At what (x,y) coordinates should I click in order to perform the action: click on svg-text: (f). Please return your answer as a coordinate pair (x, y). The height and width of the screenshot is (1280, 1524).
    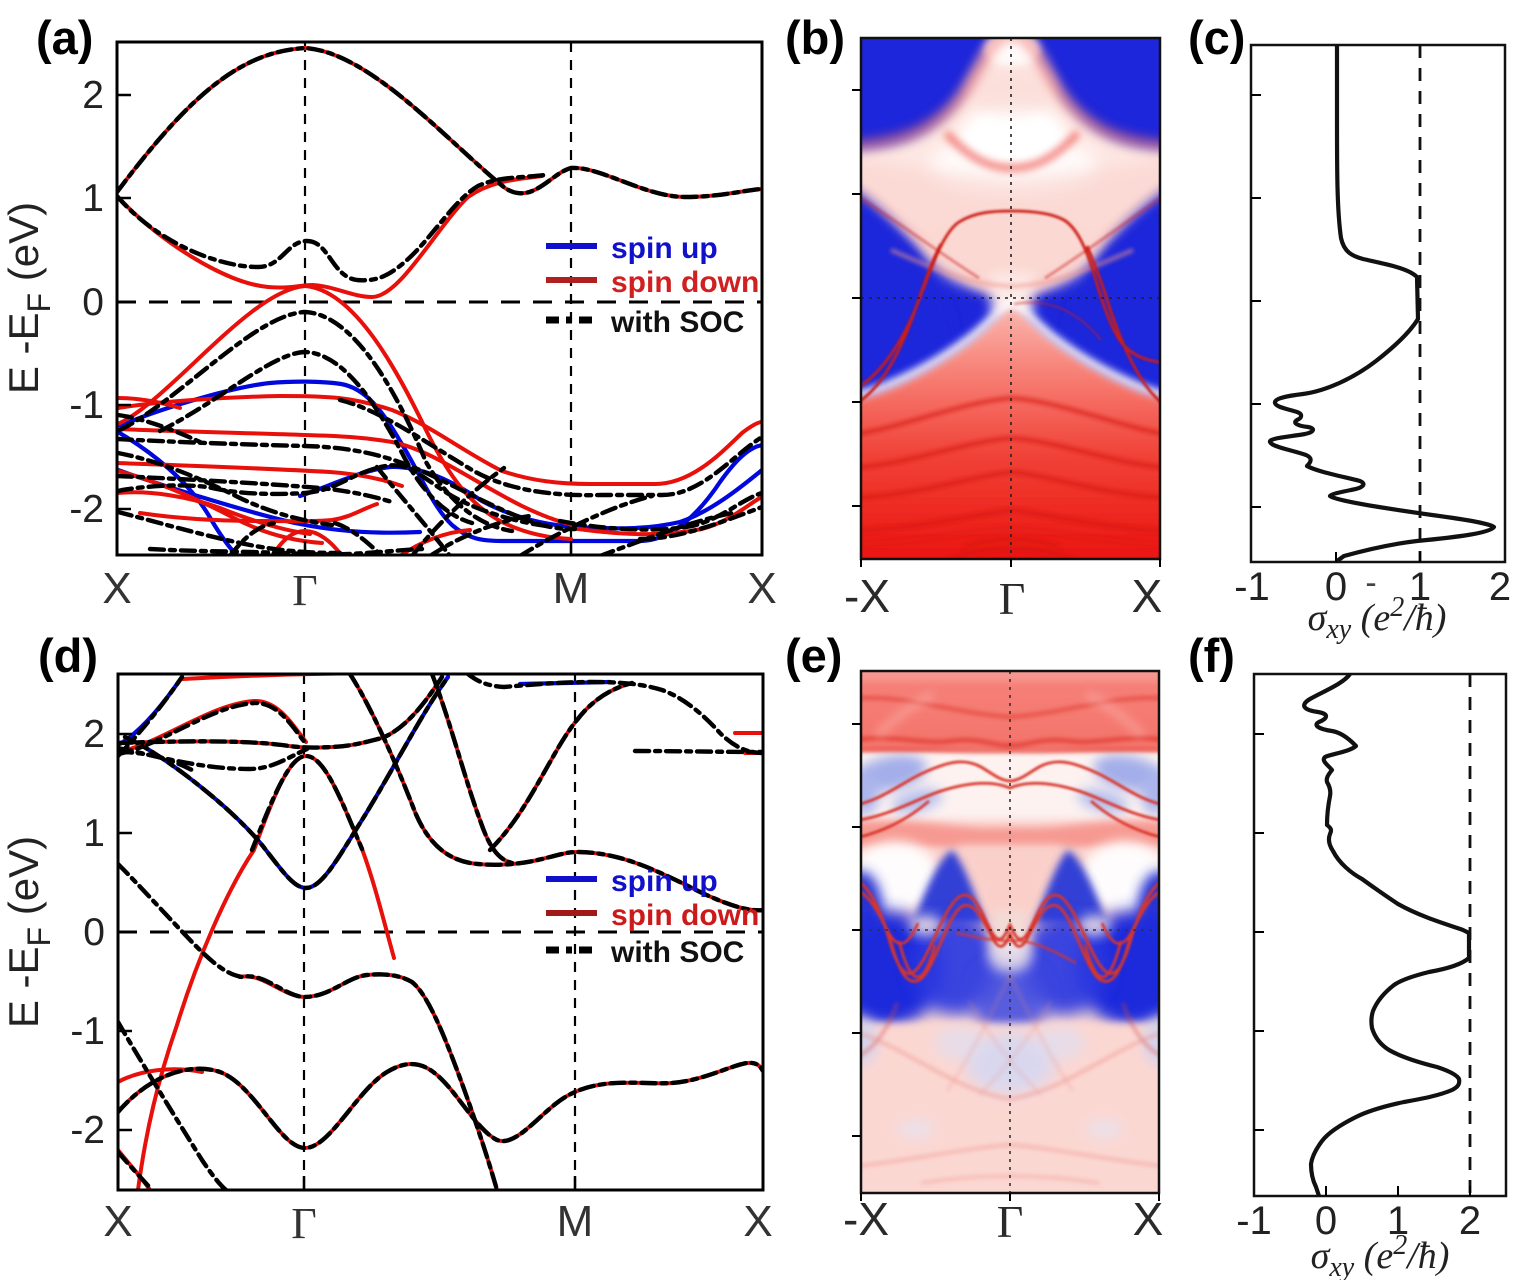
    Looking at the image, I should click on (1211, 655).